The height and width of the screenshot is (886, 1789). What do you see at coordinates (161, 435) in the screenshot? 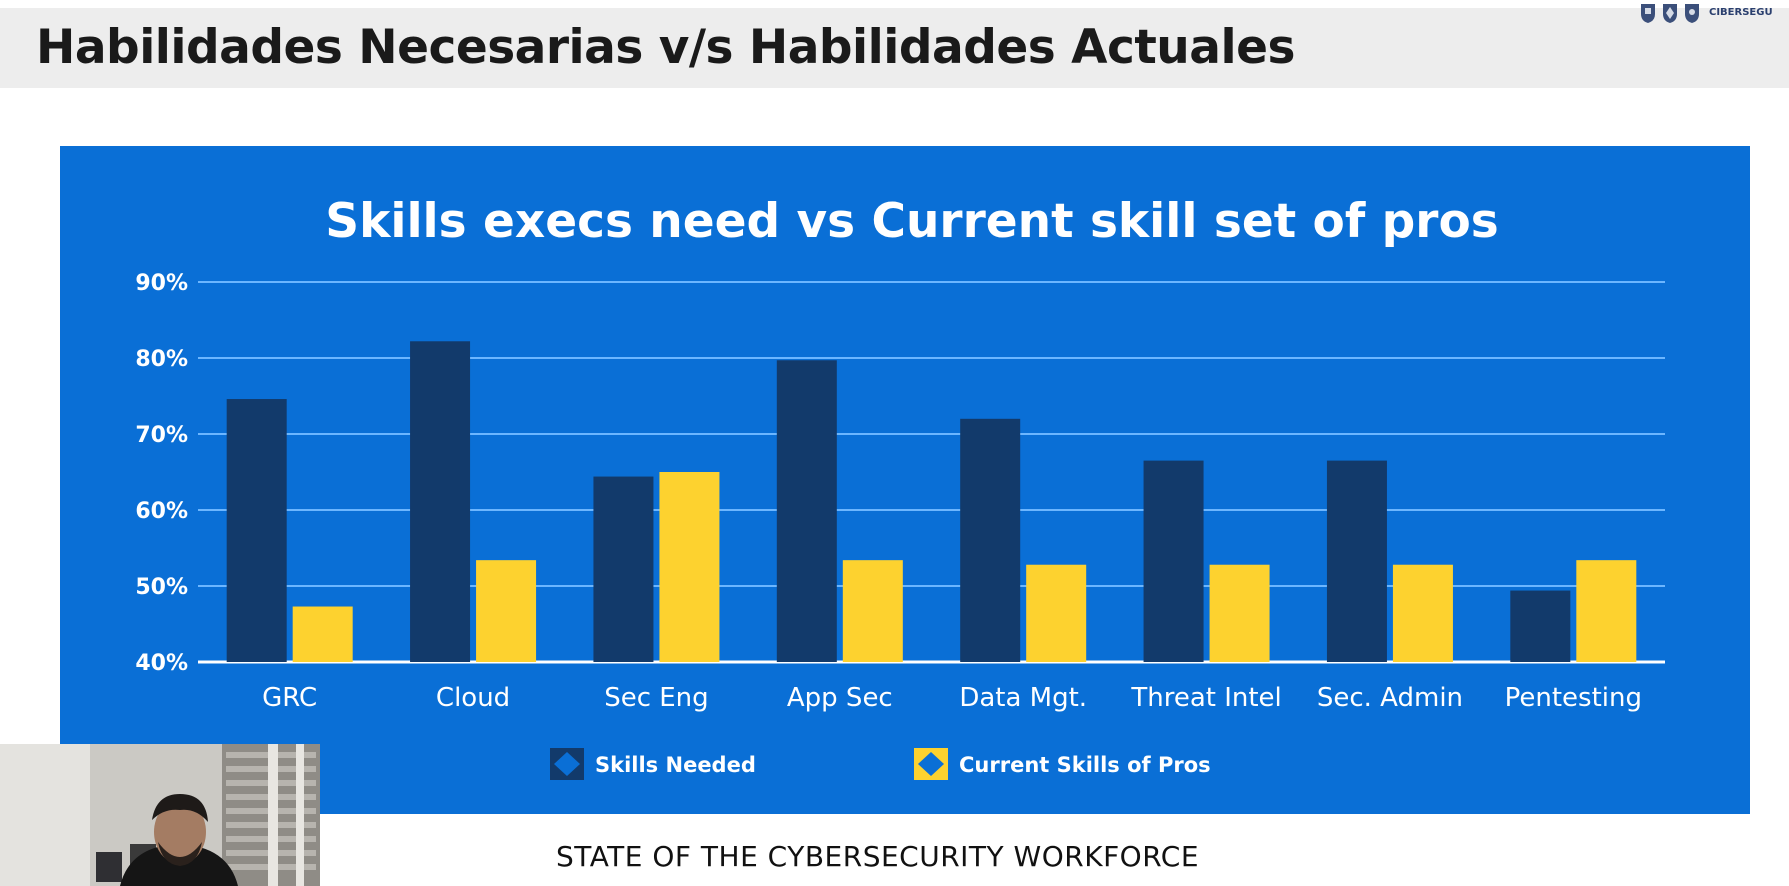
I see `y-tick-label: 70%` at bounding box center [161, 435].